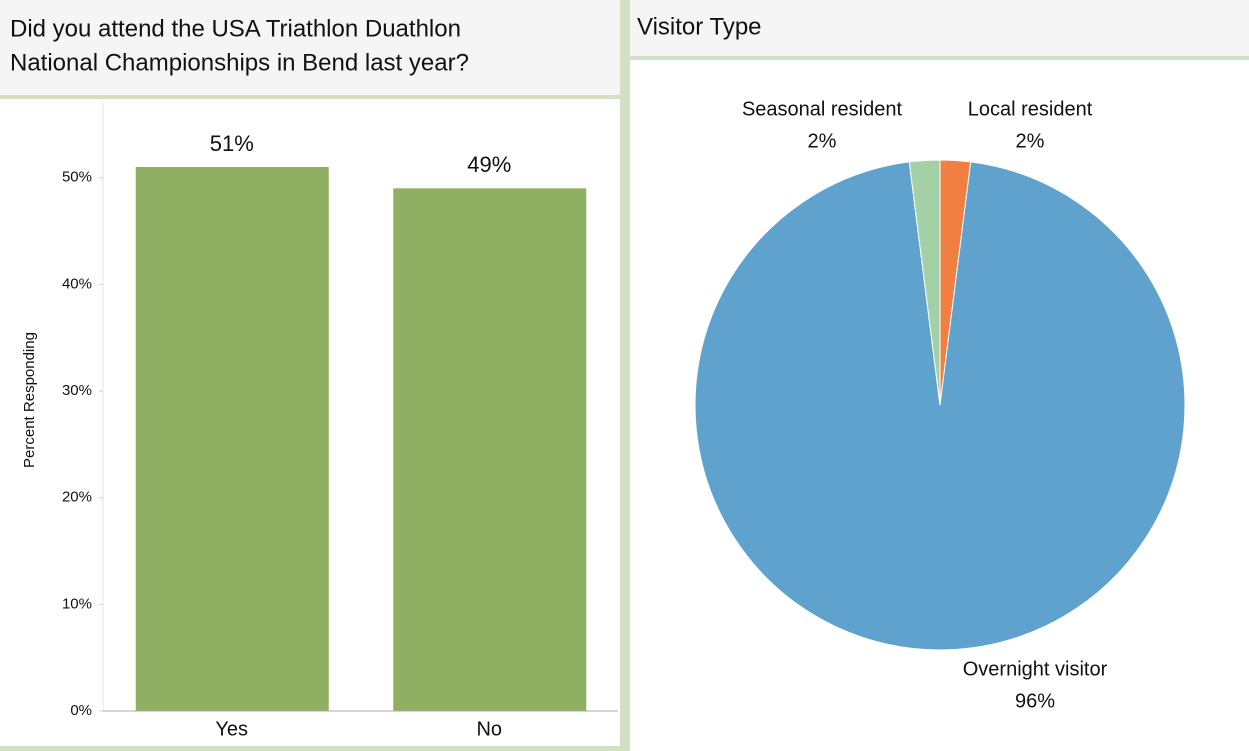 Image resolution: width=1249 pixels, height=751 pixels. I want to click on y-tick-label: 10%, so click(77, 603).